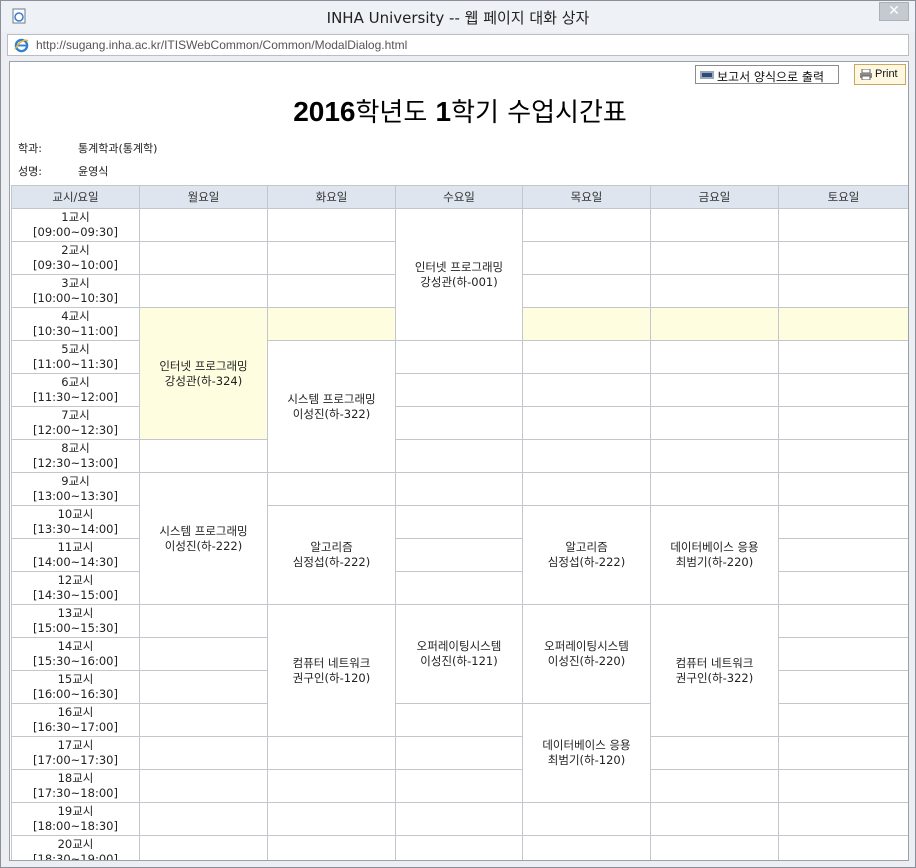 The width and height of the screenshot is (916, 868). What do you see at coordinates (30, 148) in the screenshot?
I see `dept-label: 학과:` at bounding box center [30, 148].